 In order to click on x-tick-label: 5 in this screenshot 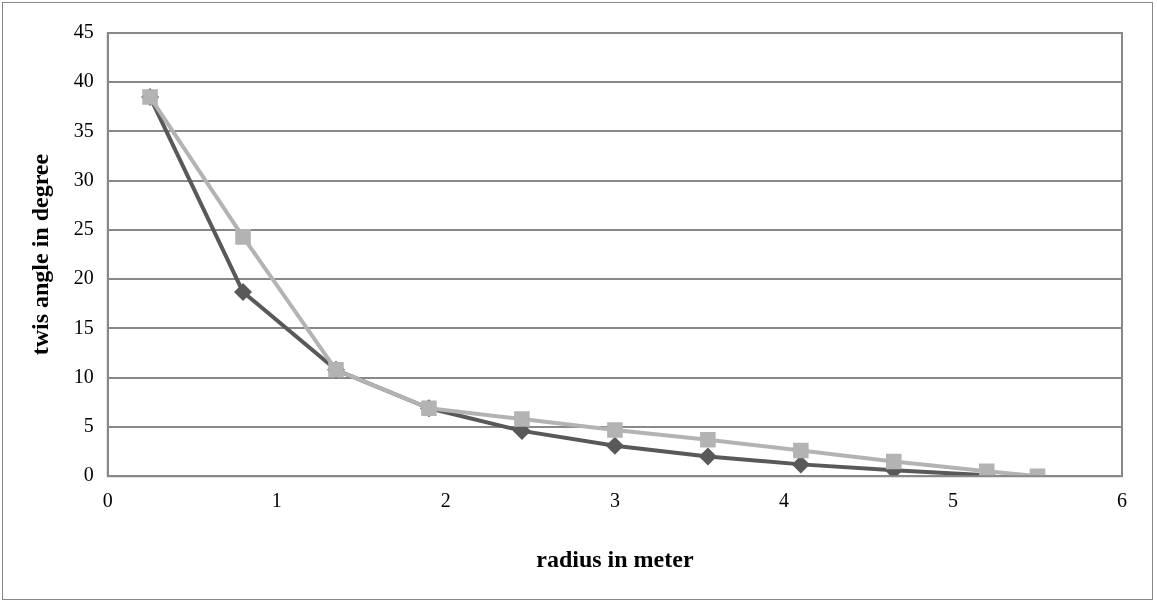, I will do `click(952, 500)`.